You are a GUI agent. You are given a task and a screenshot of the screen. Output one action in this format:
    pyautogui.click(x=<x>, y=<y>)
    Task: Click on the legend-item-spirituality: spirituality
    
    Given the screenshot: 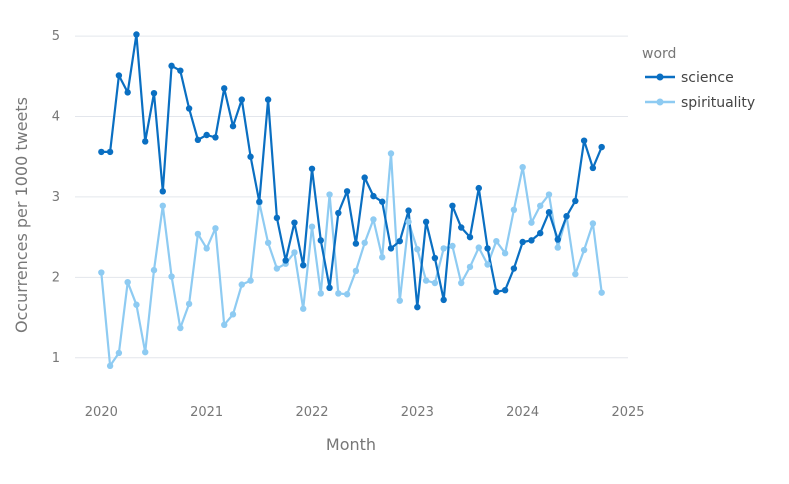 What is the action you would take?
    pyautogui.click(x=700, y=103)
    